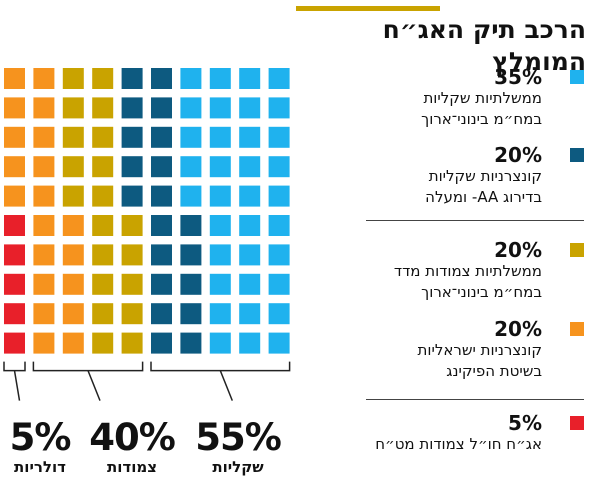  What do you see at coordinates (238, 437) in the screenshot?
I see `group-value-shekel: 55%` at bounding box center [238, 437].